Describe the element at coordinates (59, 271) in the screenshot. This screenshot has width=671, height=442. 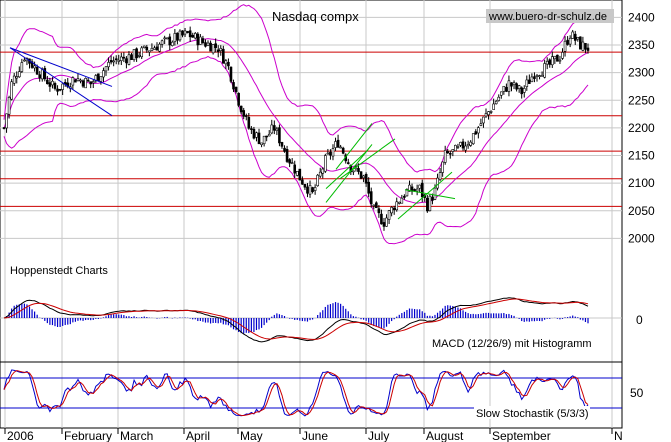
I see `credit-label: Hoppenstedt Charts` at that location.